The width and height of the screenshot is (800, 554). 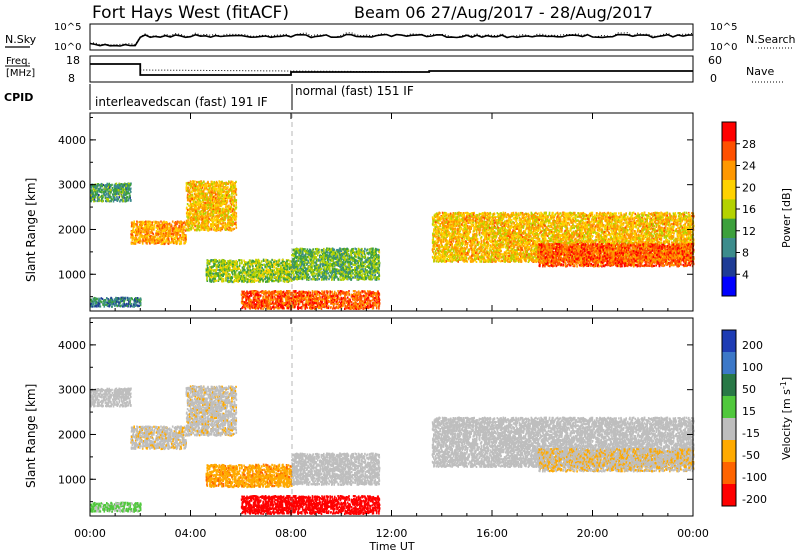 I want to click on nsky-strip: N.Sky 10^5 10^0 10^5 10^0 N.Search, so click(x=400, y=37).